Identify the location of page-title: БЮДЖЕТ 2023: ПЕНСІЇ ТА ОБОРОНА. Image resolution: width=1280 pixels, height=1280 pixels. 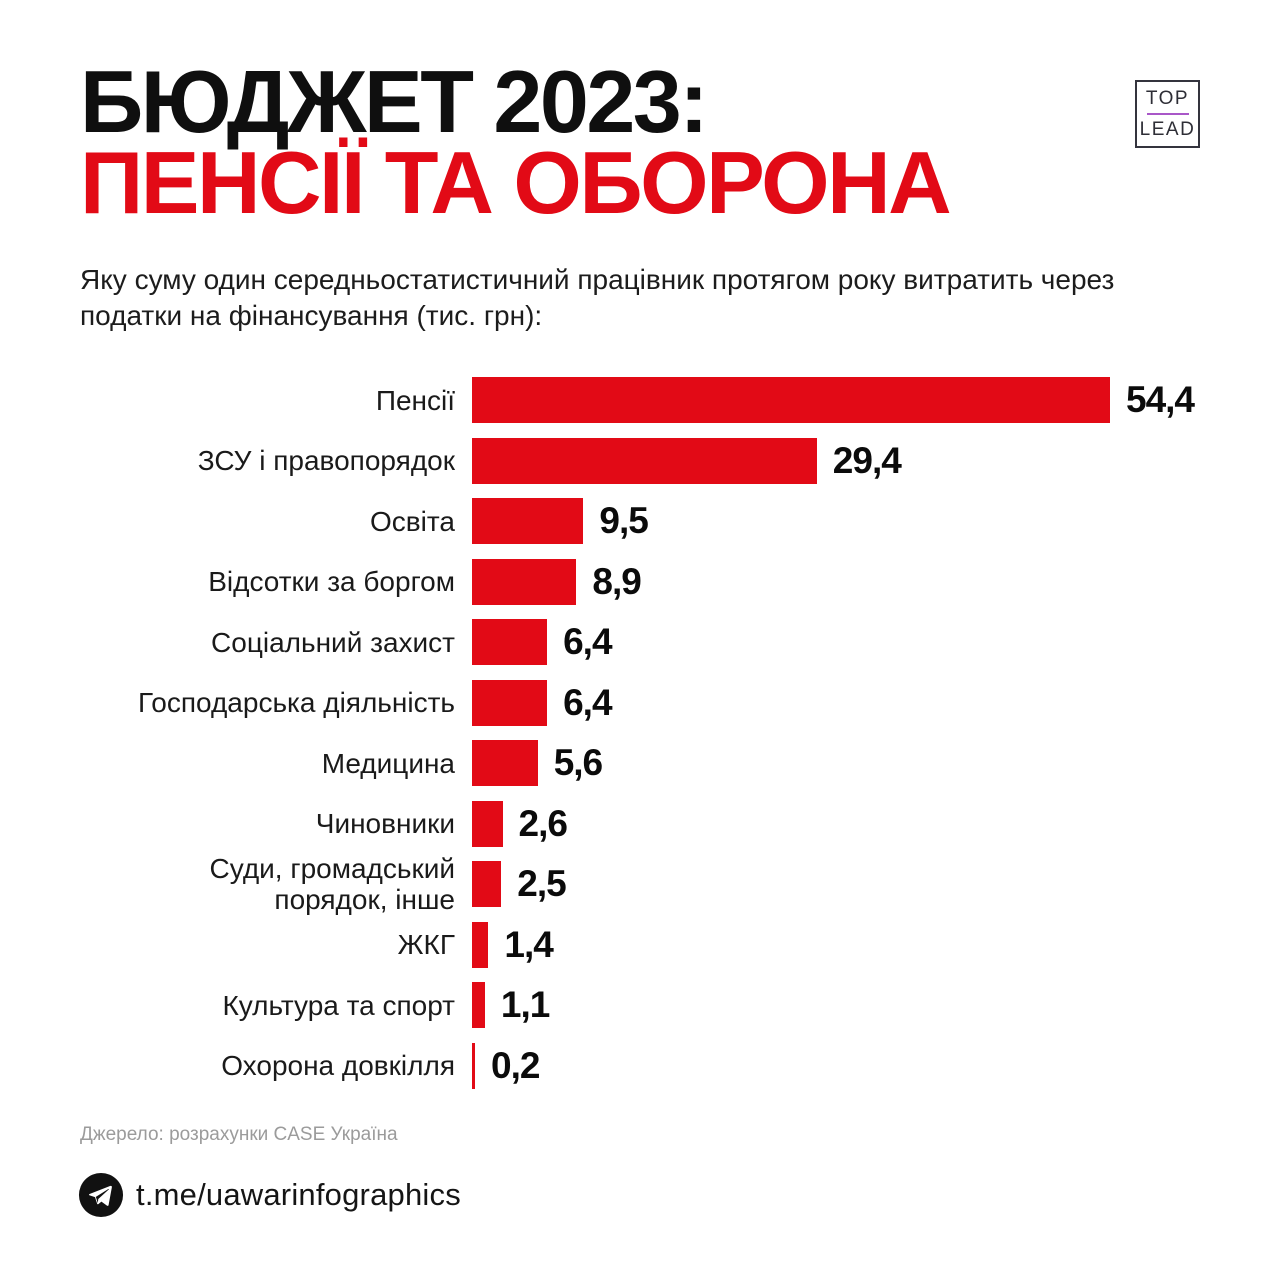
(600, 142).